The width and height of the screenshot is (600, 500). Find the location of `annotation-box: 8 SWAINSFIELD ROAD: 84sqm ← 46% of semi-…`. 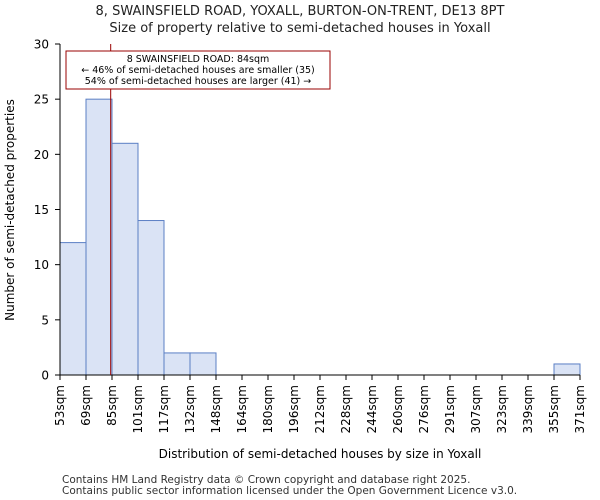

annotation-box: 8 SWAINSFIELD ROAD: 84sqm ← 46% of semi-… is located at coordinates (198, 70).